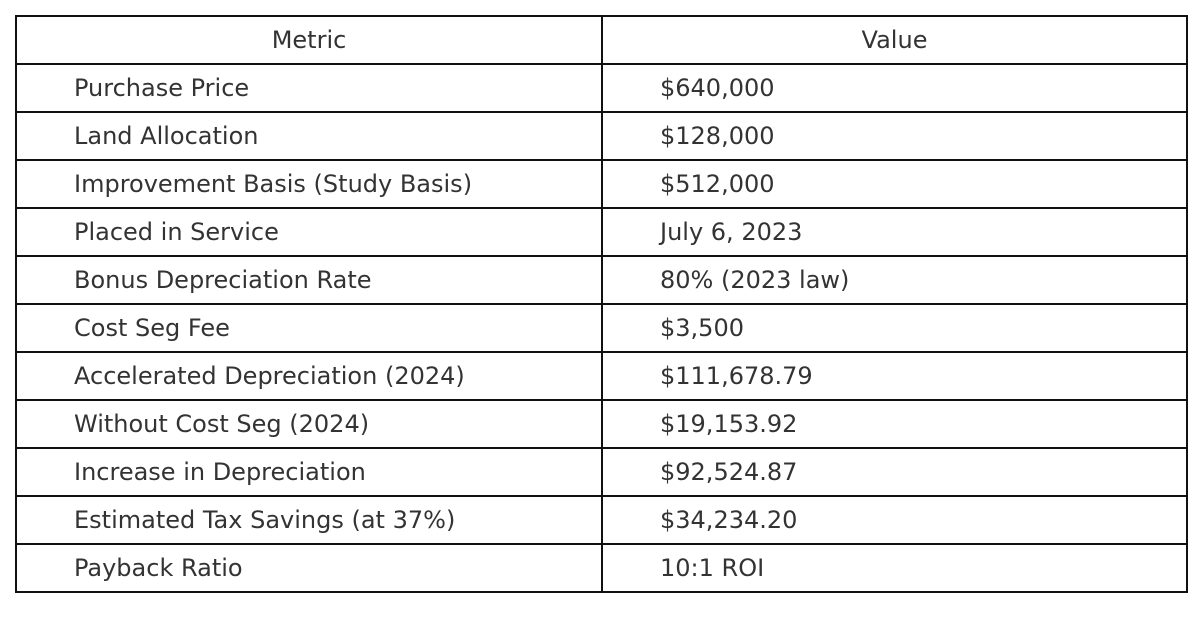 This screenshot has height=633, width=1200. I want to click on value-cell: $128,000, so click(894, 136).